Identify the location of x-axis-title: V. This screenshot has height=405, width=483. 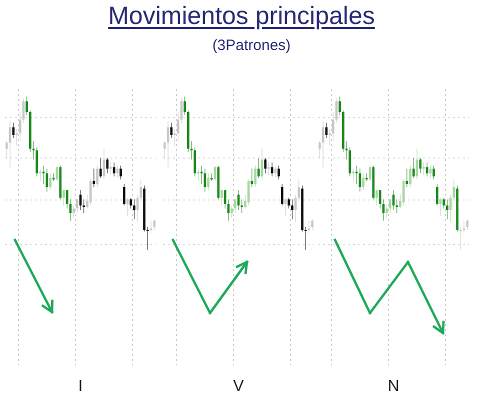
(238, 386).